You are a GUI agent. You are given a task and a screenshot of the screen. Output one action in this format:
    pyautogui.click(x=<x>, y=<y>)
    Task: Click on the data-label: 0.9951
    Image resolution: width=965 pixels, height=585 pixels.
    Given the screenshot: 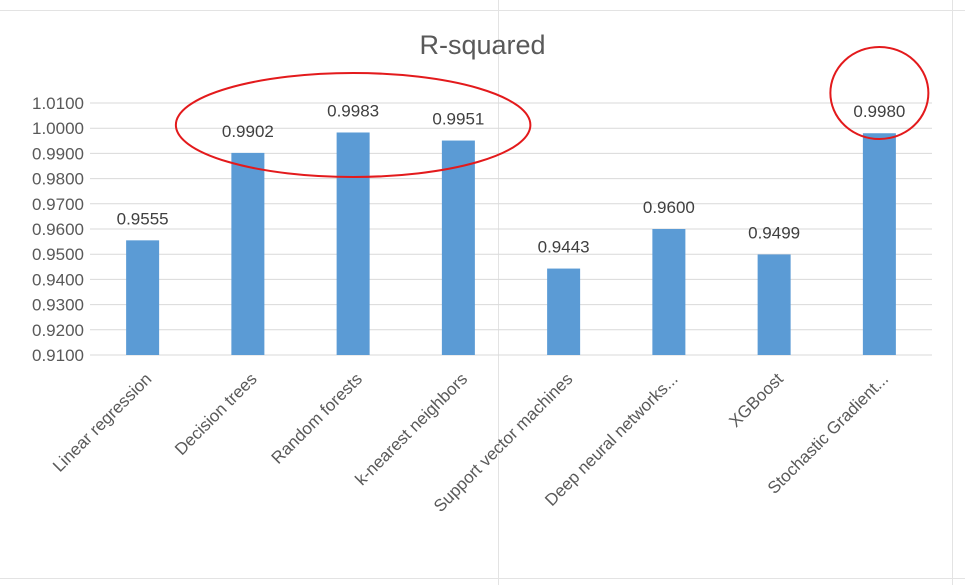 What is the action you would take?
    pyautogui.click(x=458, y=119)
    